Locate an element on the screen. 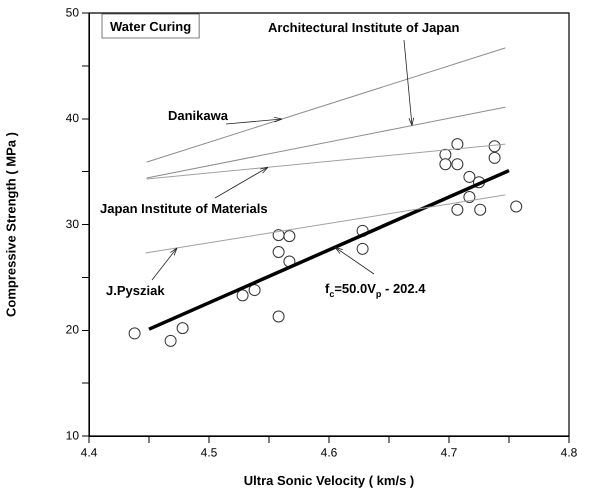 This screenshot has height=493, width=589. y-tick-label: 50 is located at coordinates (73, 12).